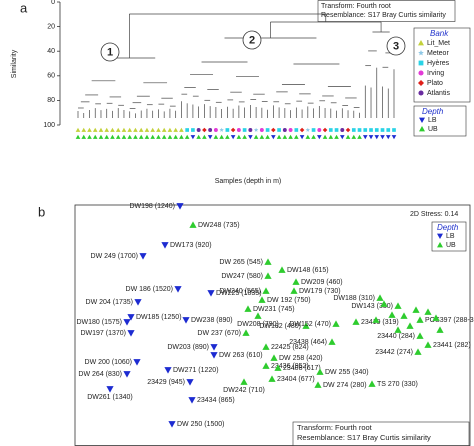 This screenshot has width=474, height=446. What do you see at coordinates (242, 276) in the screenshot?
I see `point-label: DW247 (580)` at bounding box center [242, 276].